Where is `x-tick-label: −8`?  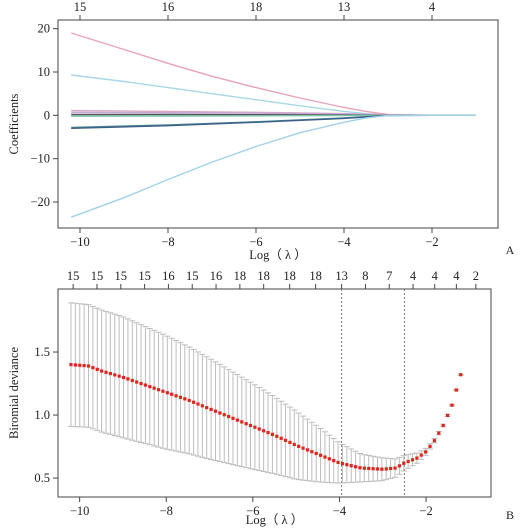 x-tick-label: −8 is located at coordinates (166, 511).